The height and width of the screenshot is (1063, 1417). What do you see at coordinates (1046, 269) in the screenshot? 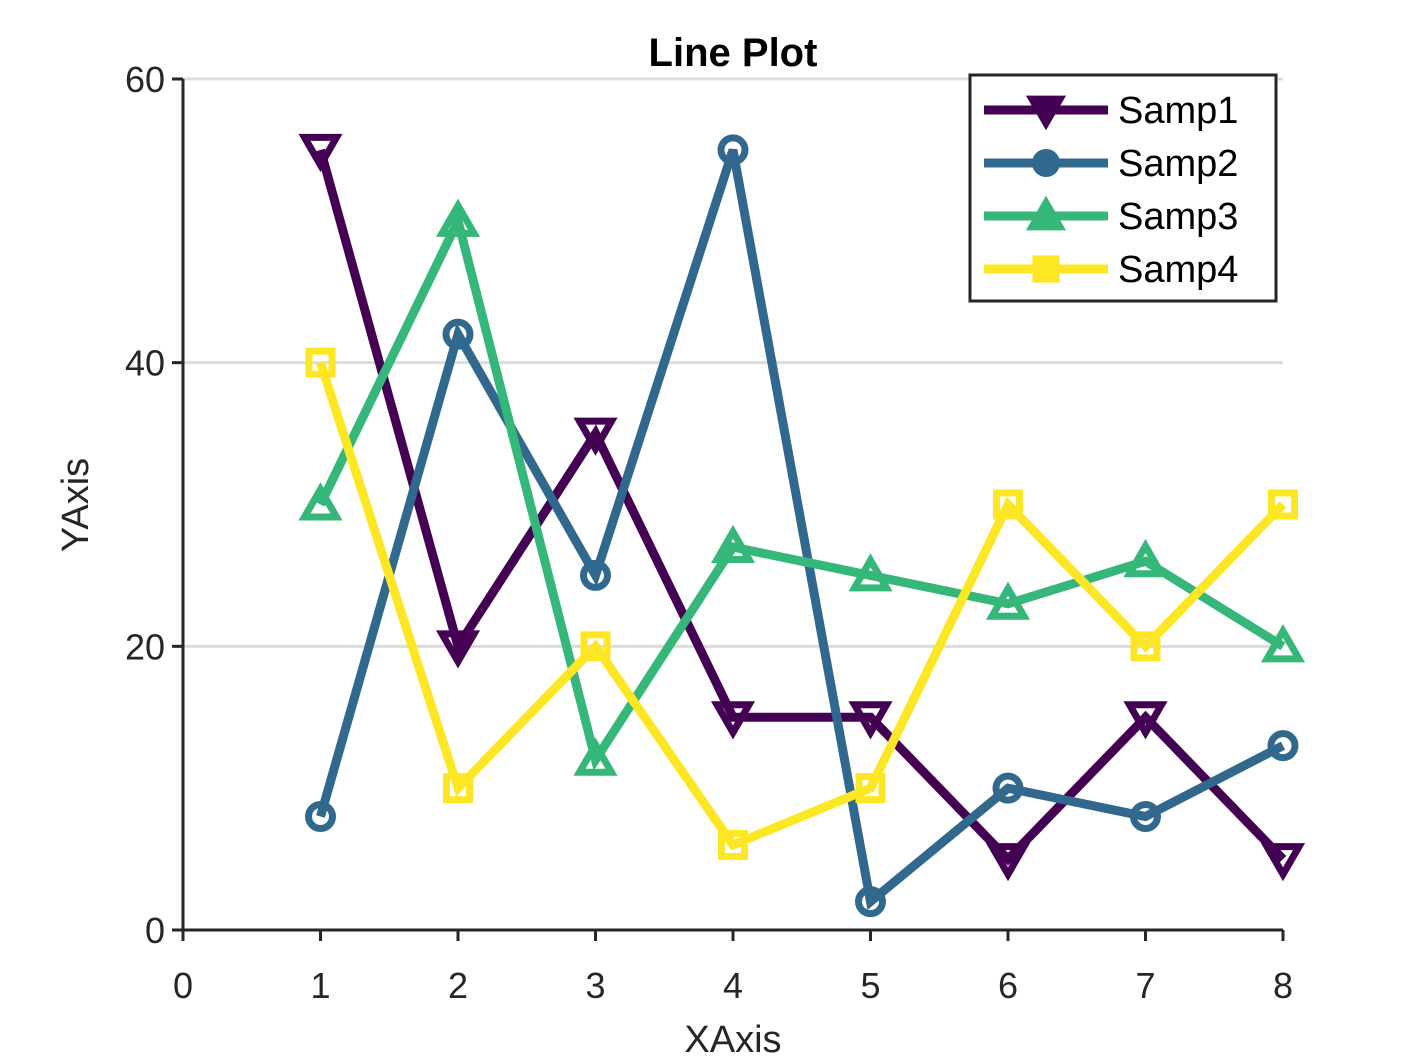
I see `legend-marker-Samp4` at bounding box center [1046, 269].